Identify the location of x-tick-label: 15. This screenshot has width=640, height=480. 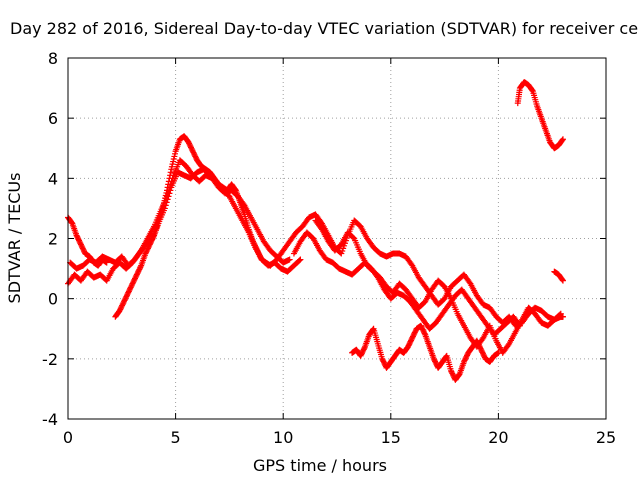
(391, 437).